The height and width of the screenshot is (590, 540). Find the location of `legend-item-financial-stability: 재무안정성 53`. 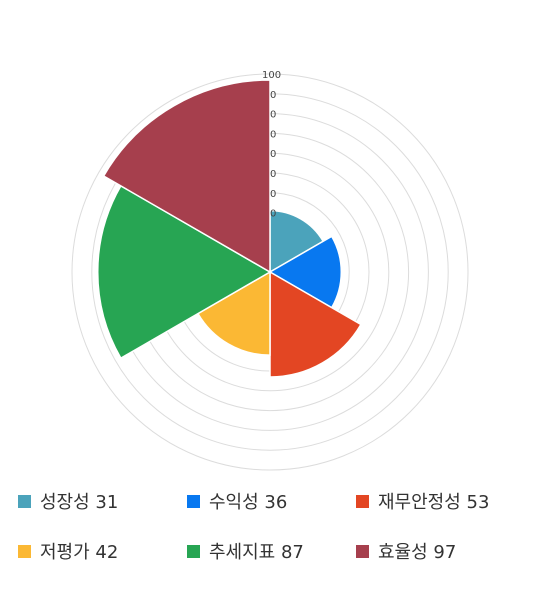

legend-item-financial-stability: 재무안정성 53 is located at coordinates (422, 501).